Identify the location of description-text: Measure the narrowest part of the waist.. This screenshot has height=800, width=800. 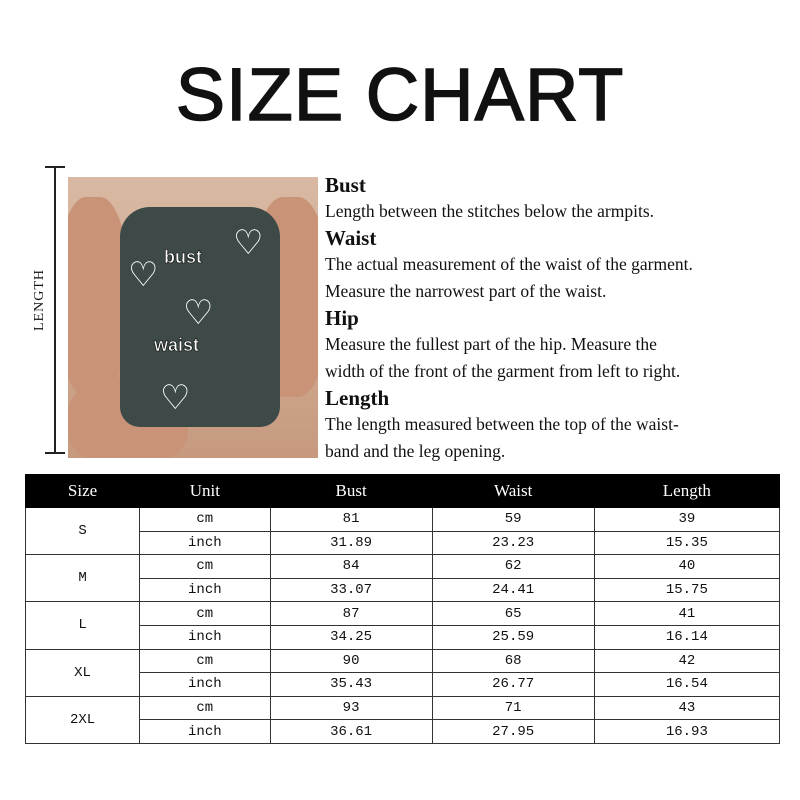
(466, 291).